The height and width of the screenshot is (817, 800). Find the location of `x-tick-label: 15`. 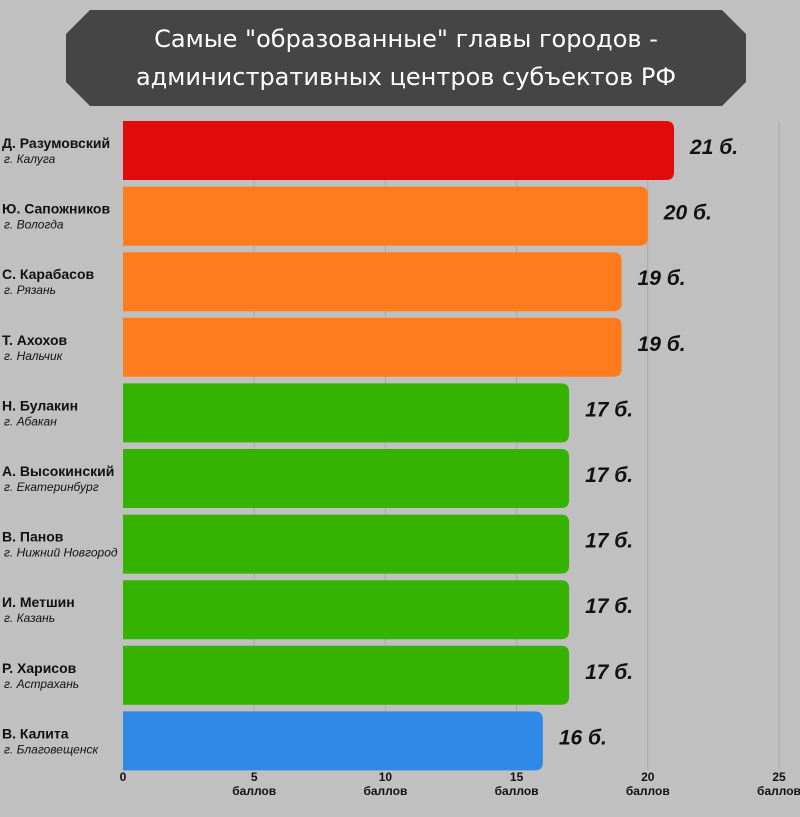

x-tick-label: 15 is located at coordinates (517, 777).